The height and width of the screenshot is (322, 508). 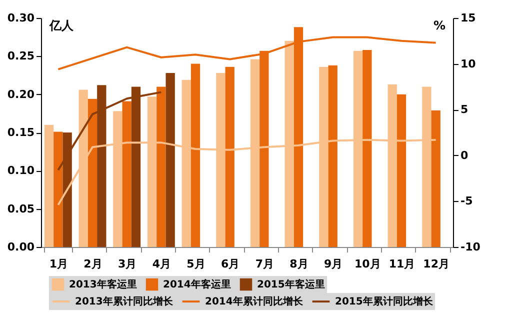 What do you see at coordinates (21, 94) in the screenshot?
I see `y-tick-label: 0.20` at bounding box center [21, 94].